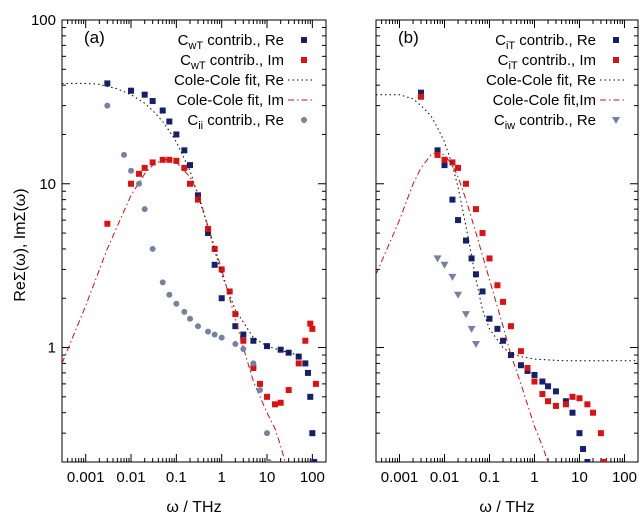  Describe the element at coordinates (312, 477) in the screenshot. I see `x-tick-label: 100` at that location.